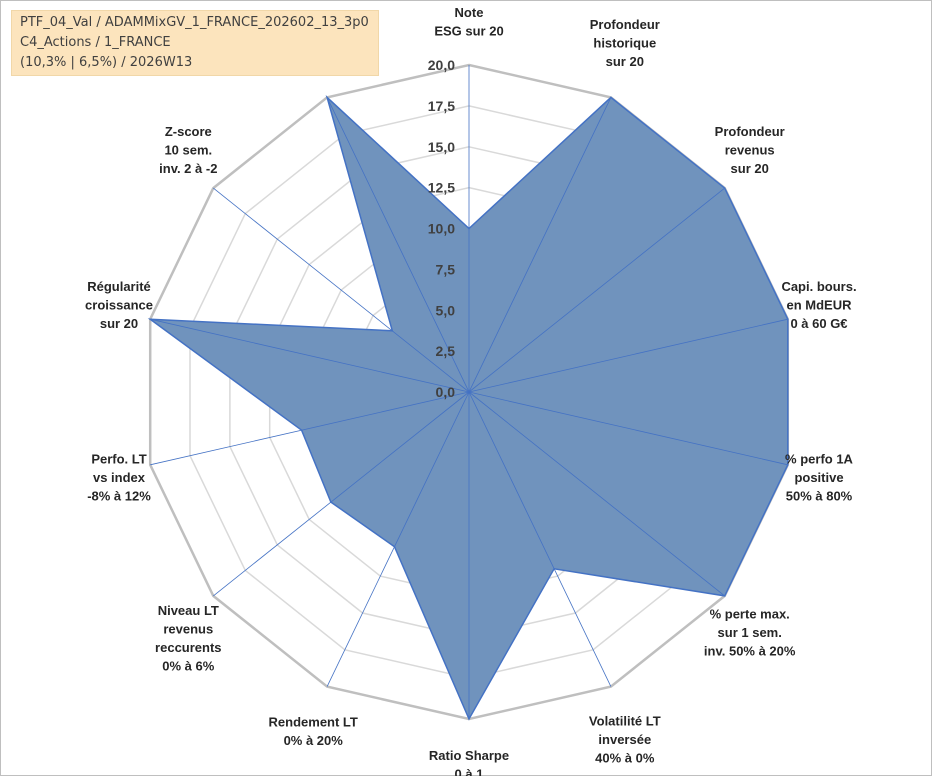  Describe the element at coordinates (188, 647) in the screenshot. I see `axis-label-line: reccurents` at that location.